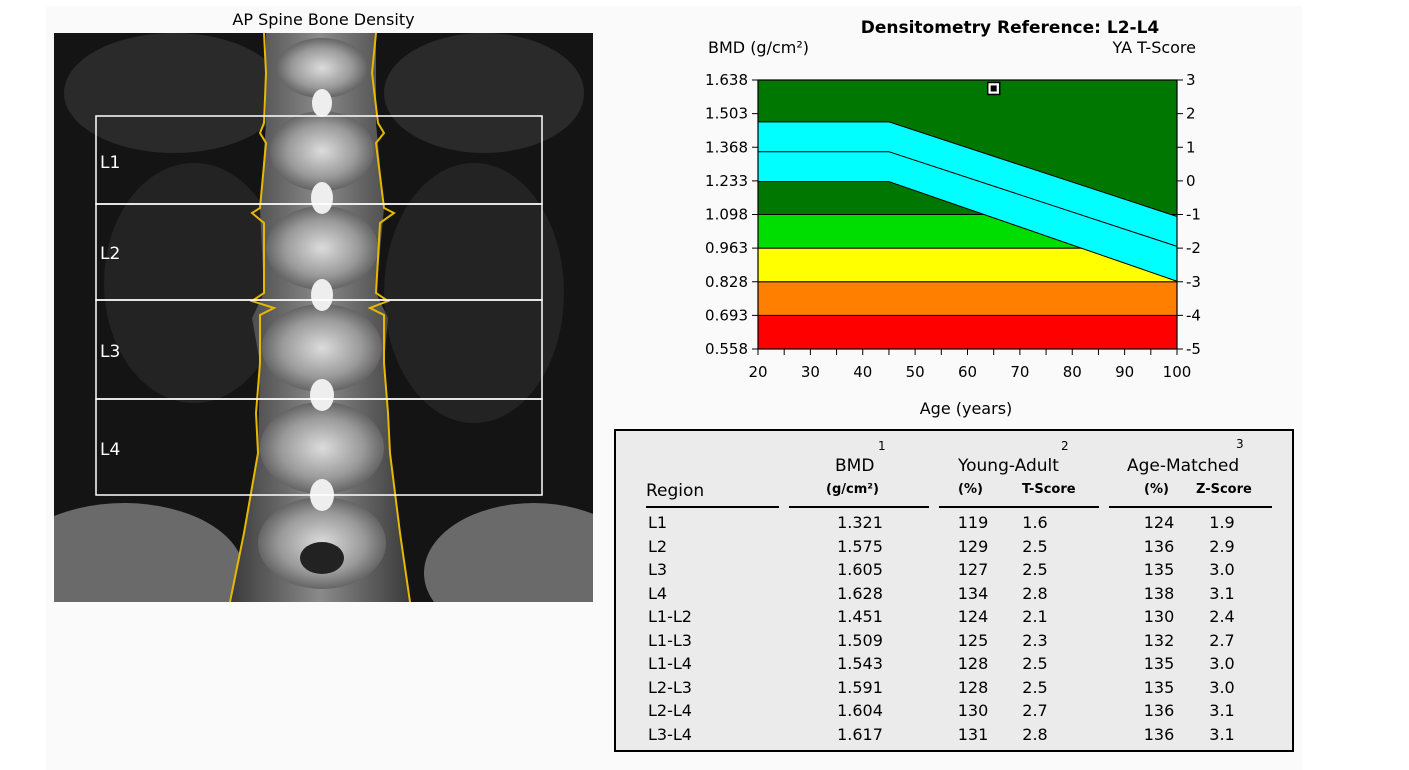  Describe the element at coordinates (1191, 114) in the screenshot. I see `y2-tick-label: 2` at that location.